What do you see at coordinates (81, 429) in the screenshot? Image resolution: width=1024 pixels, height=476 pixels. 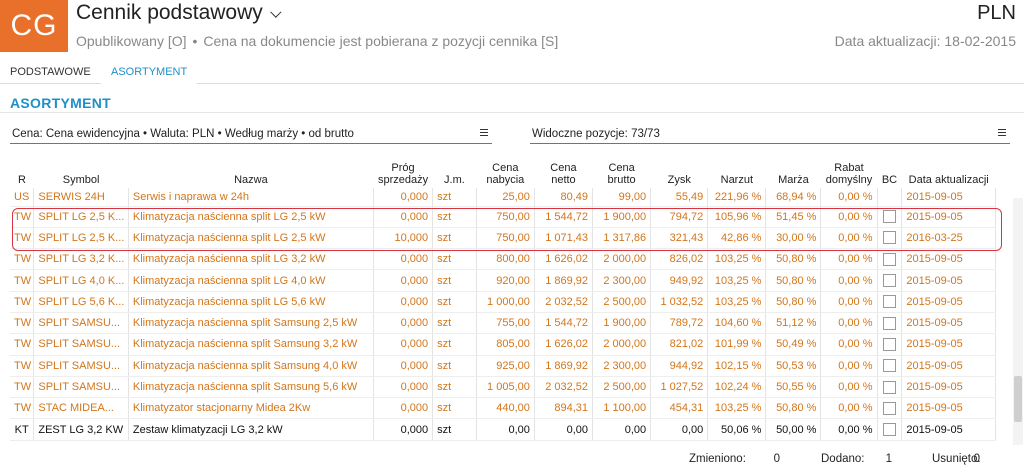 I see `cell-symbol: ZEST LG 3,2 KW` at bounding box center [81, 429].